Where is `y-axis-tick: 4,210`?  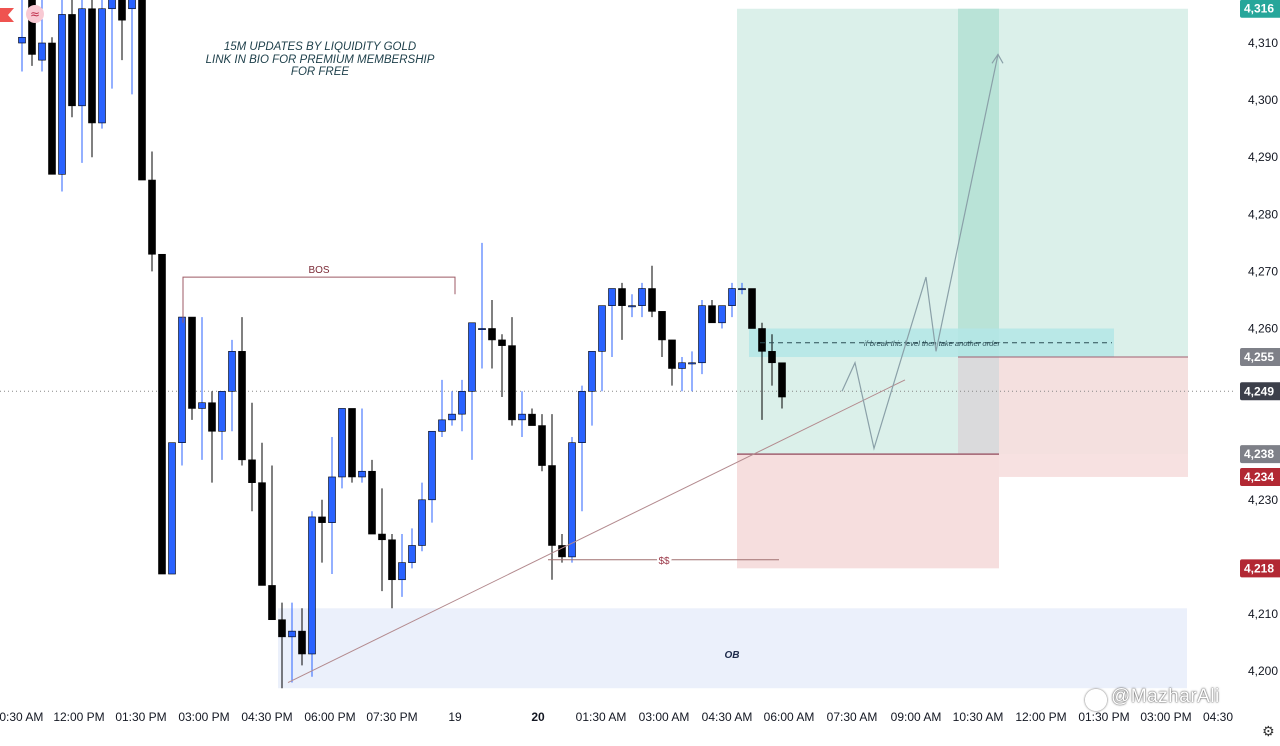
y-axis-tick: 4,210 is located at coordinates (1263, 614).